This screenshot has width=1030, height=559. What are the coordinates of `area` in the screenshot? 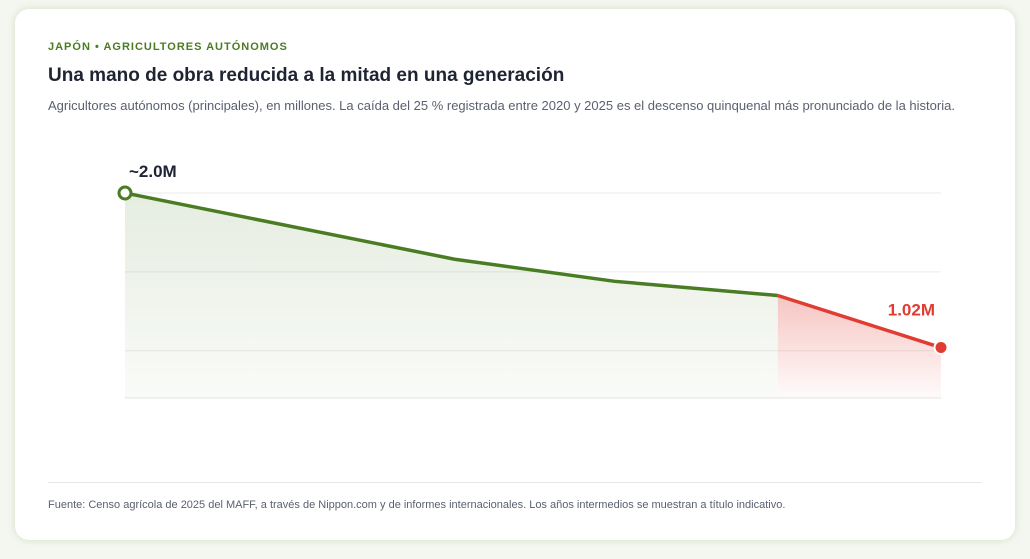 It's located at (859, 346).